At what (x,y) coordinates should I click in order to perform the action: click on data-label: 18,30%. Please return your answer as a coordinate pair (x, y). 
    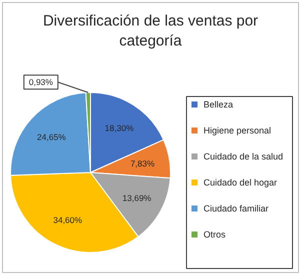
    Looking at the image, I should click on (119, 128).